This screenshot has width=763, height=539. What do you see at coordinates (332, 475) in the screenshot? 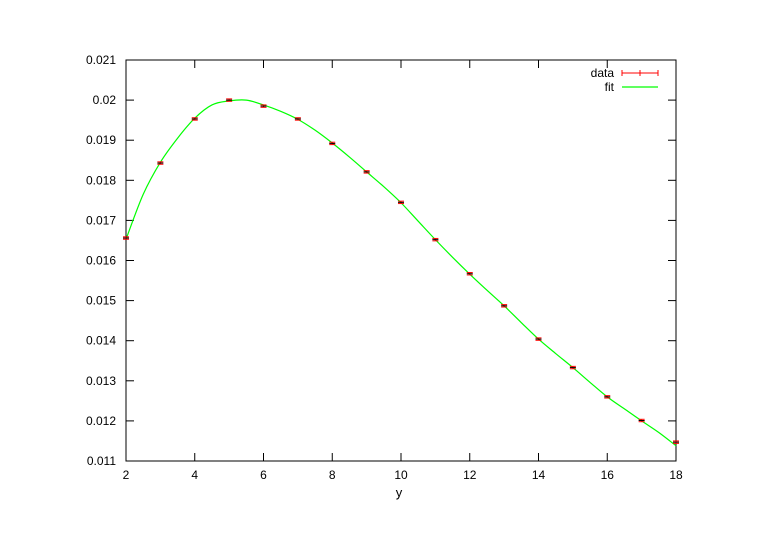
I see `x-tick-label: 8` at bounding box center [332, 475].